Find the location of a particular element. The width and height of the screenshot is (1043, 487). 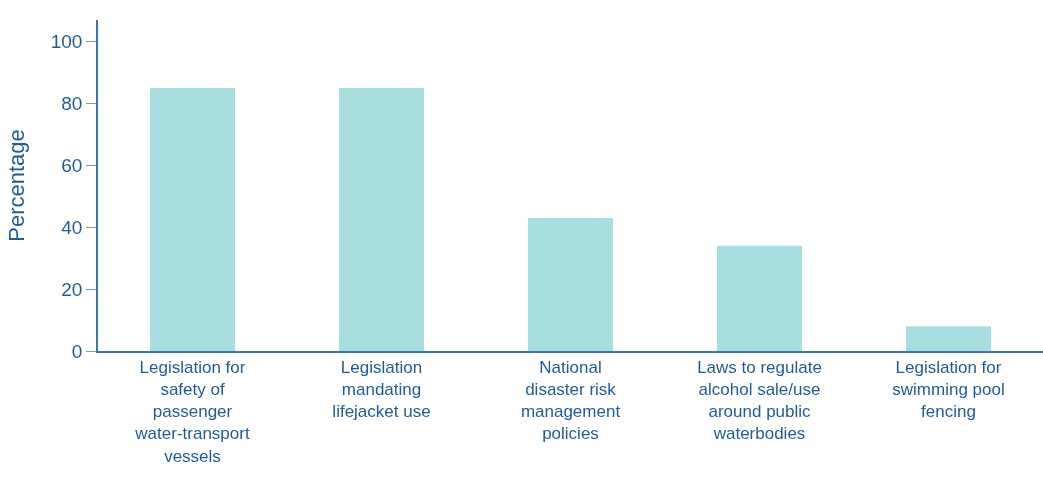

y-tick-label: 0 is located at coordinates (77, 351).